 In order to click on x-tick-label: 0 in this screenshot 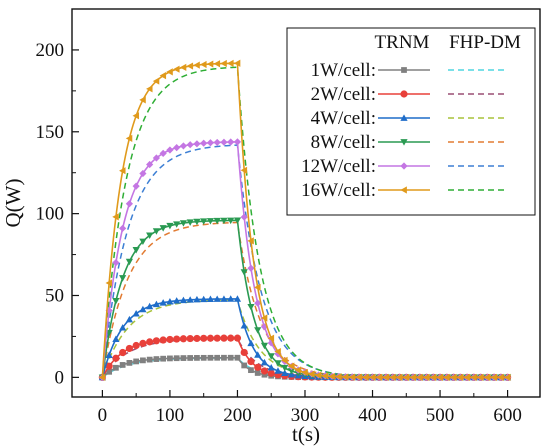, I will do `click(103, 415)`.